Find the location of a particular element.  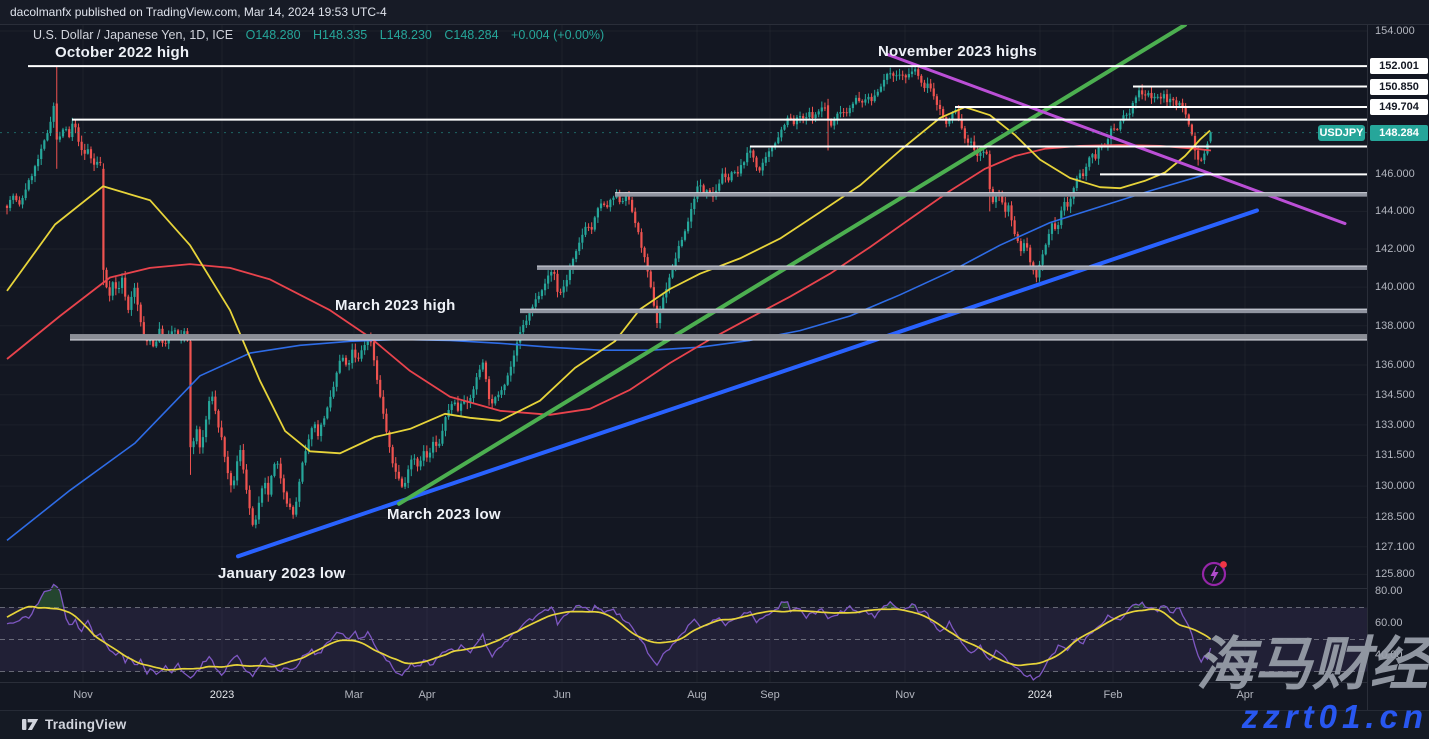

rsi-tick: 60.00 is located at coordinates (1389, 622).